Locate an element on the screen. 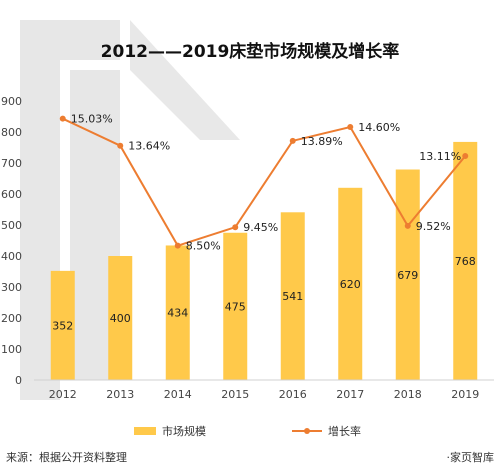 The height and width of the screenshot is (469, 500). source-note: 来源：根据公开资料整理 is located at coordinates (66, 457).